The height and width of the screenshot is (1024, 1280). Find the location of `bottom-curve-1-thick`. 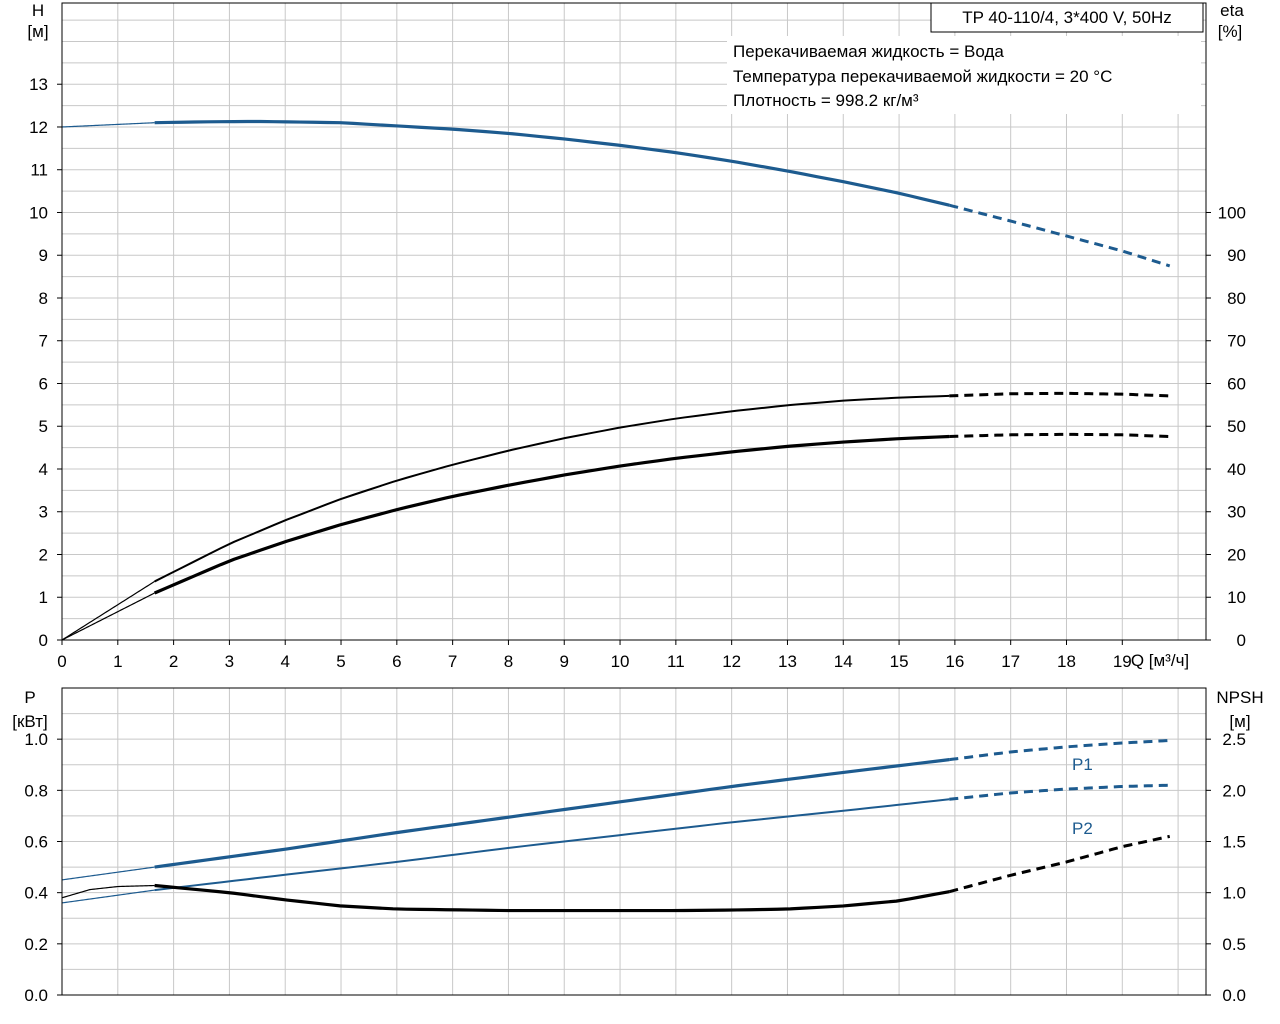

bottom-curve-1-thick is located at coordinates (552, 813).